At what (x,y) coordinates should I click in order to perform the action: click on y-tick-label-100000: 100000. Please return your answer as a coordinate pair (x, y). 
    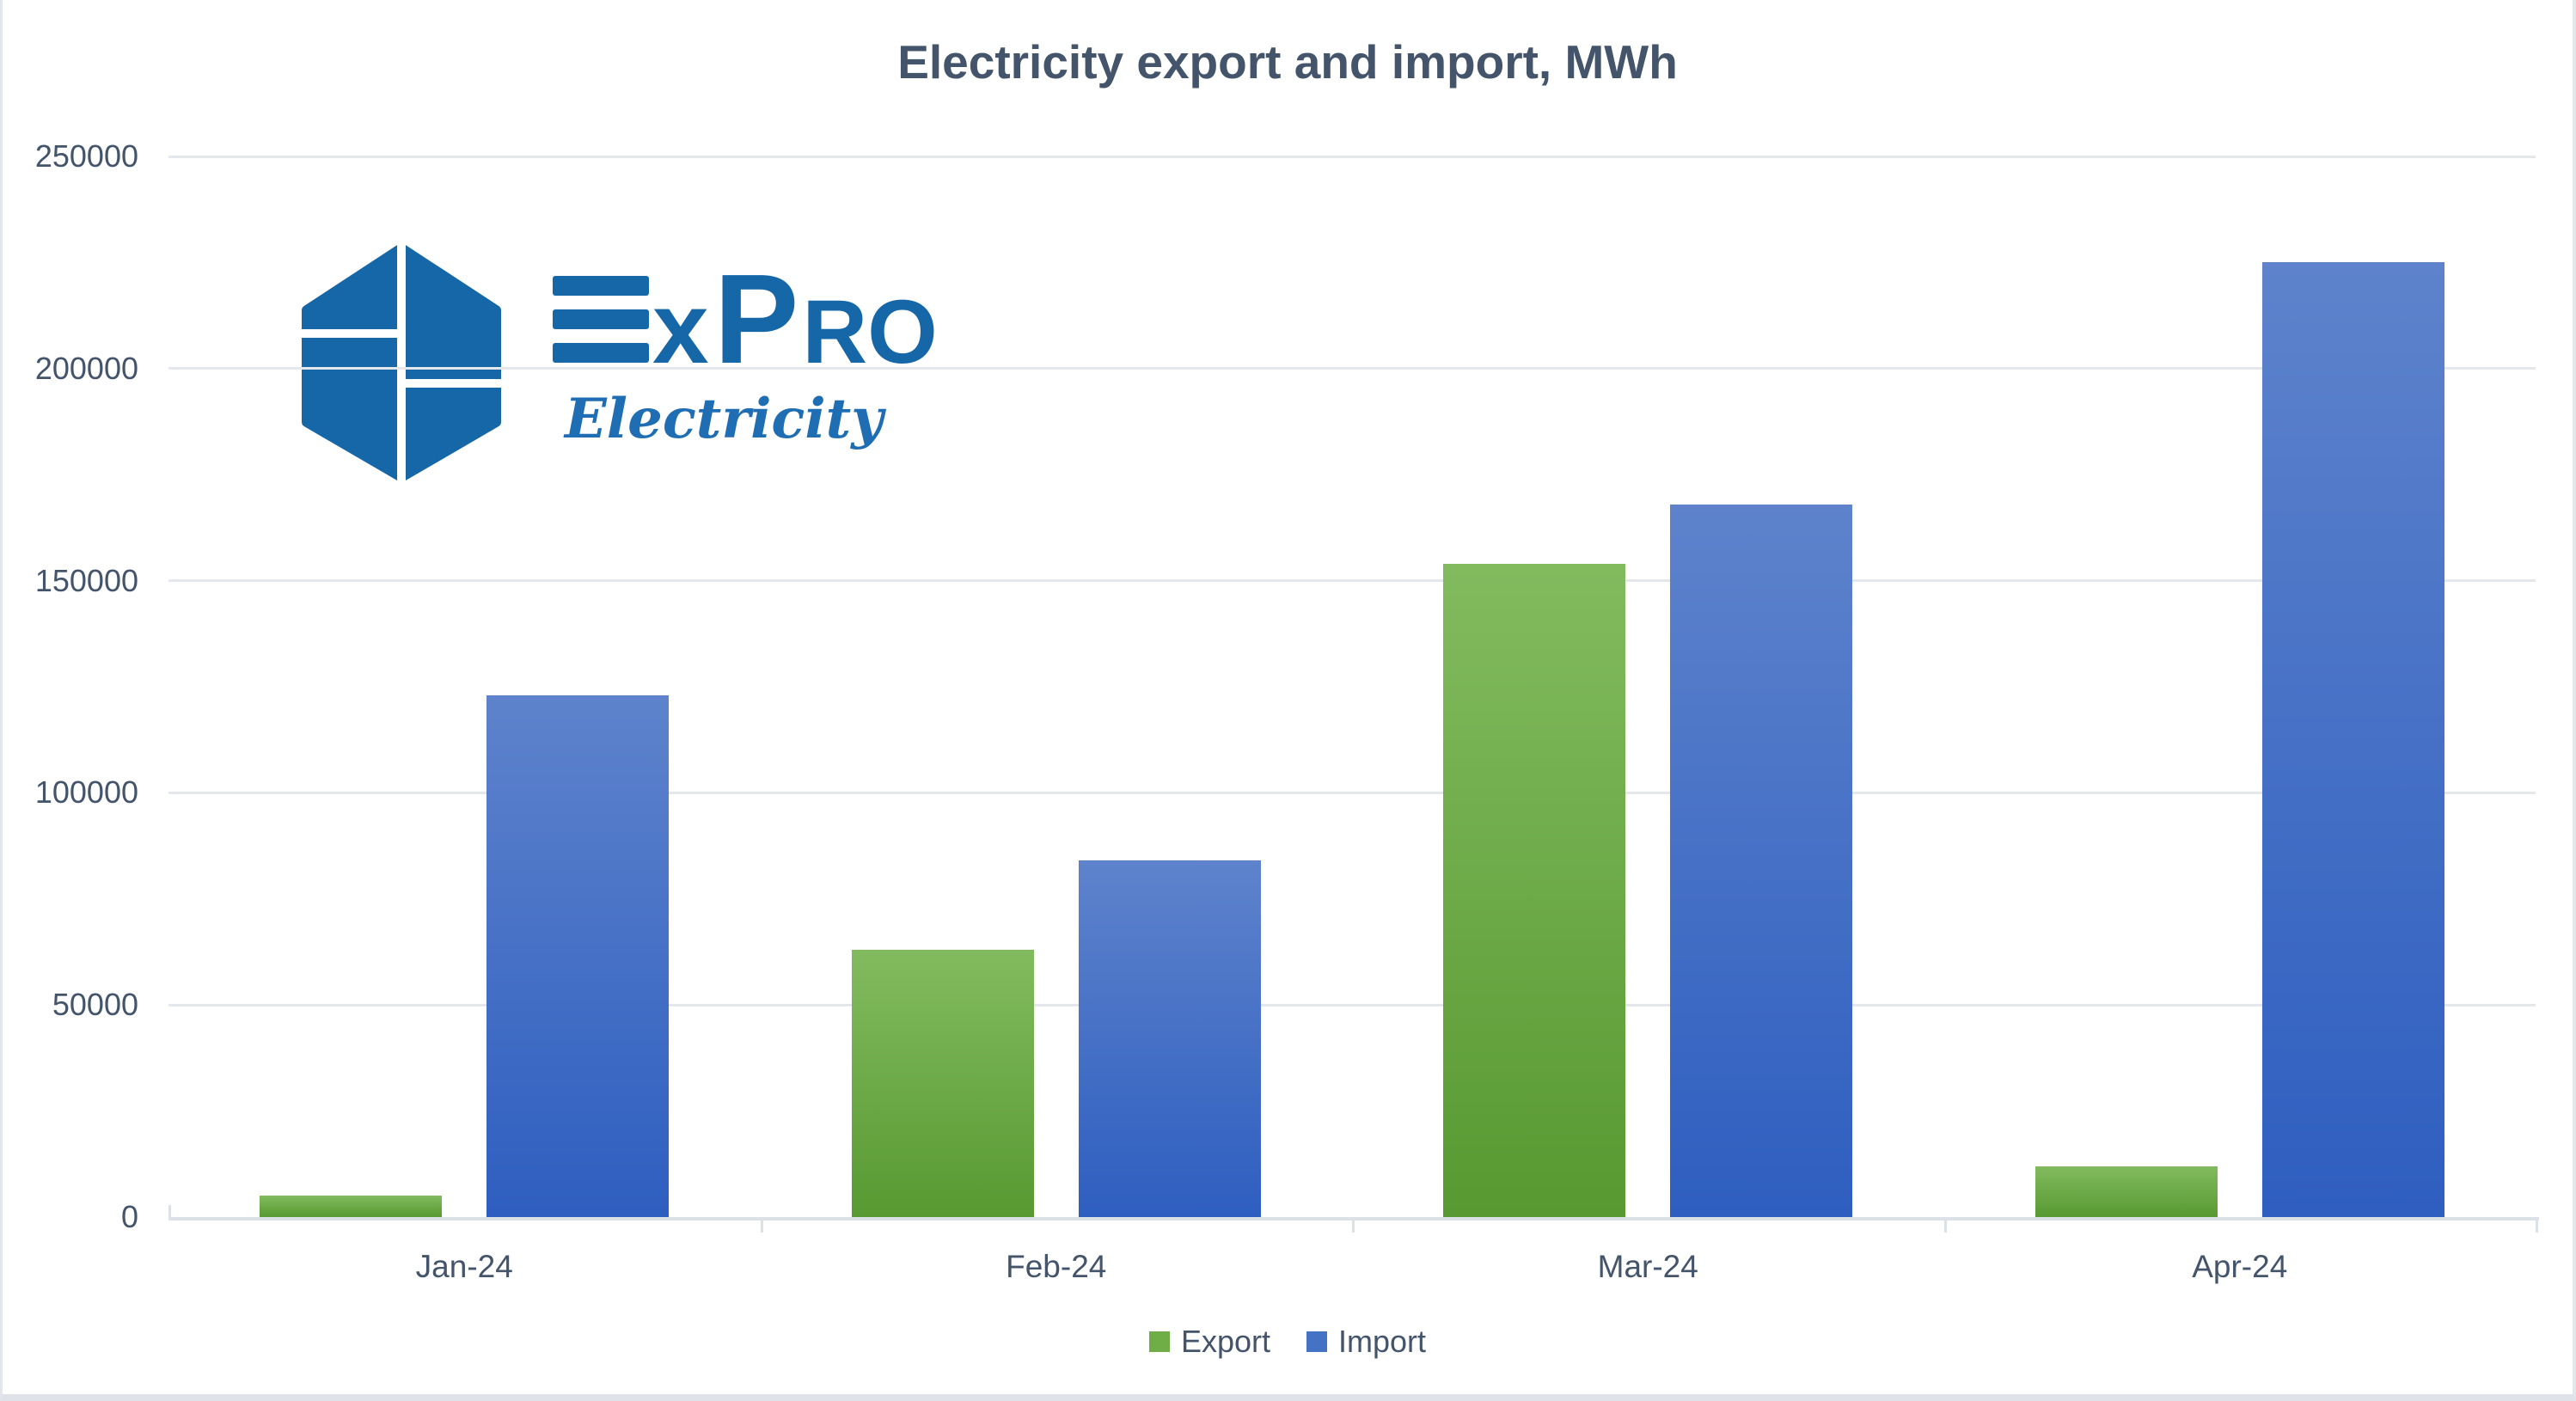
    Looking at the image, I should click on (86, 792).